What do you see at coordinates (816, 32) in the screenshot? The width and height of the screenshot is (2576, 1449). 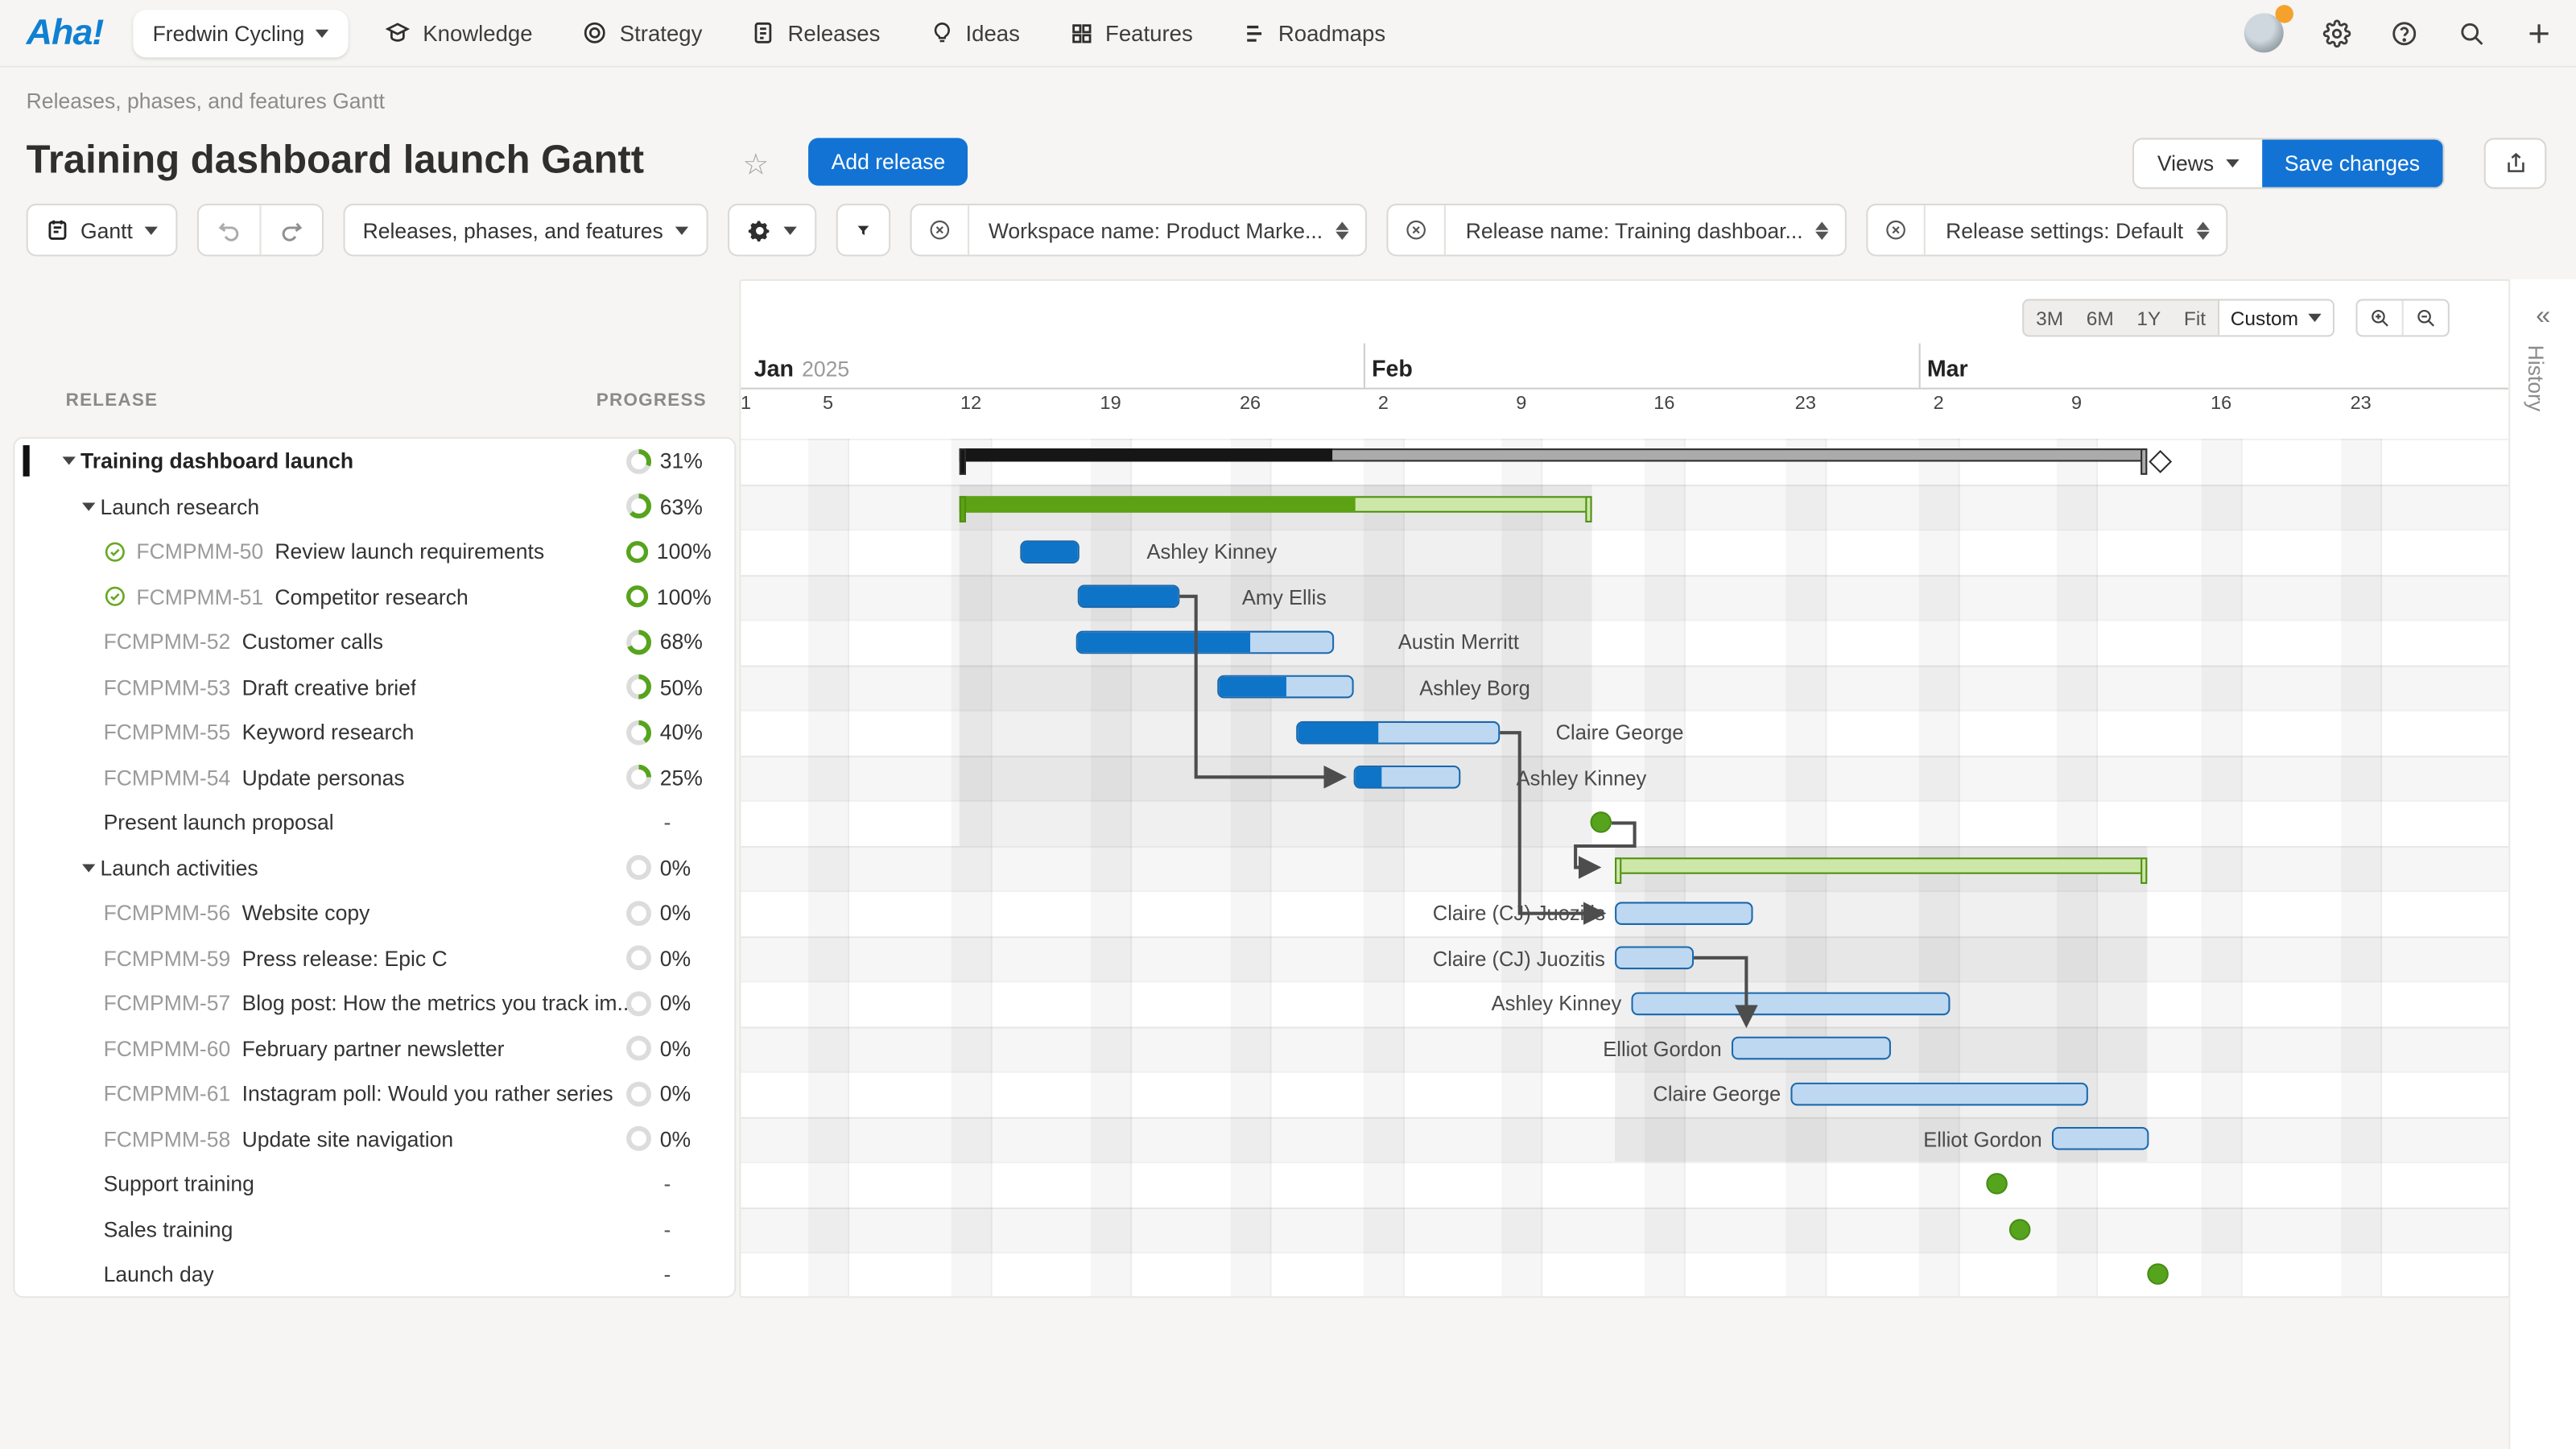 I see `nav-item-releases: Releases` at bounding box center [816, 32].